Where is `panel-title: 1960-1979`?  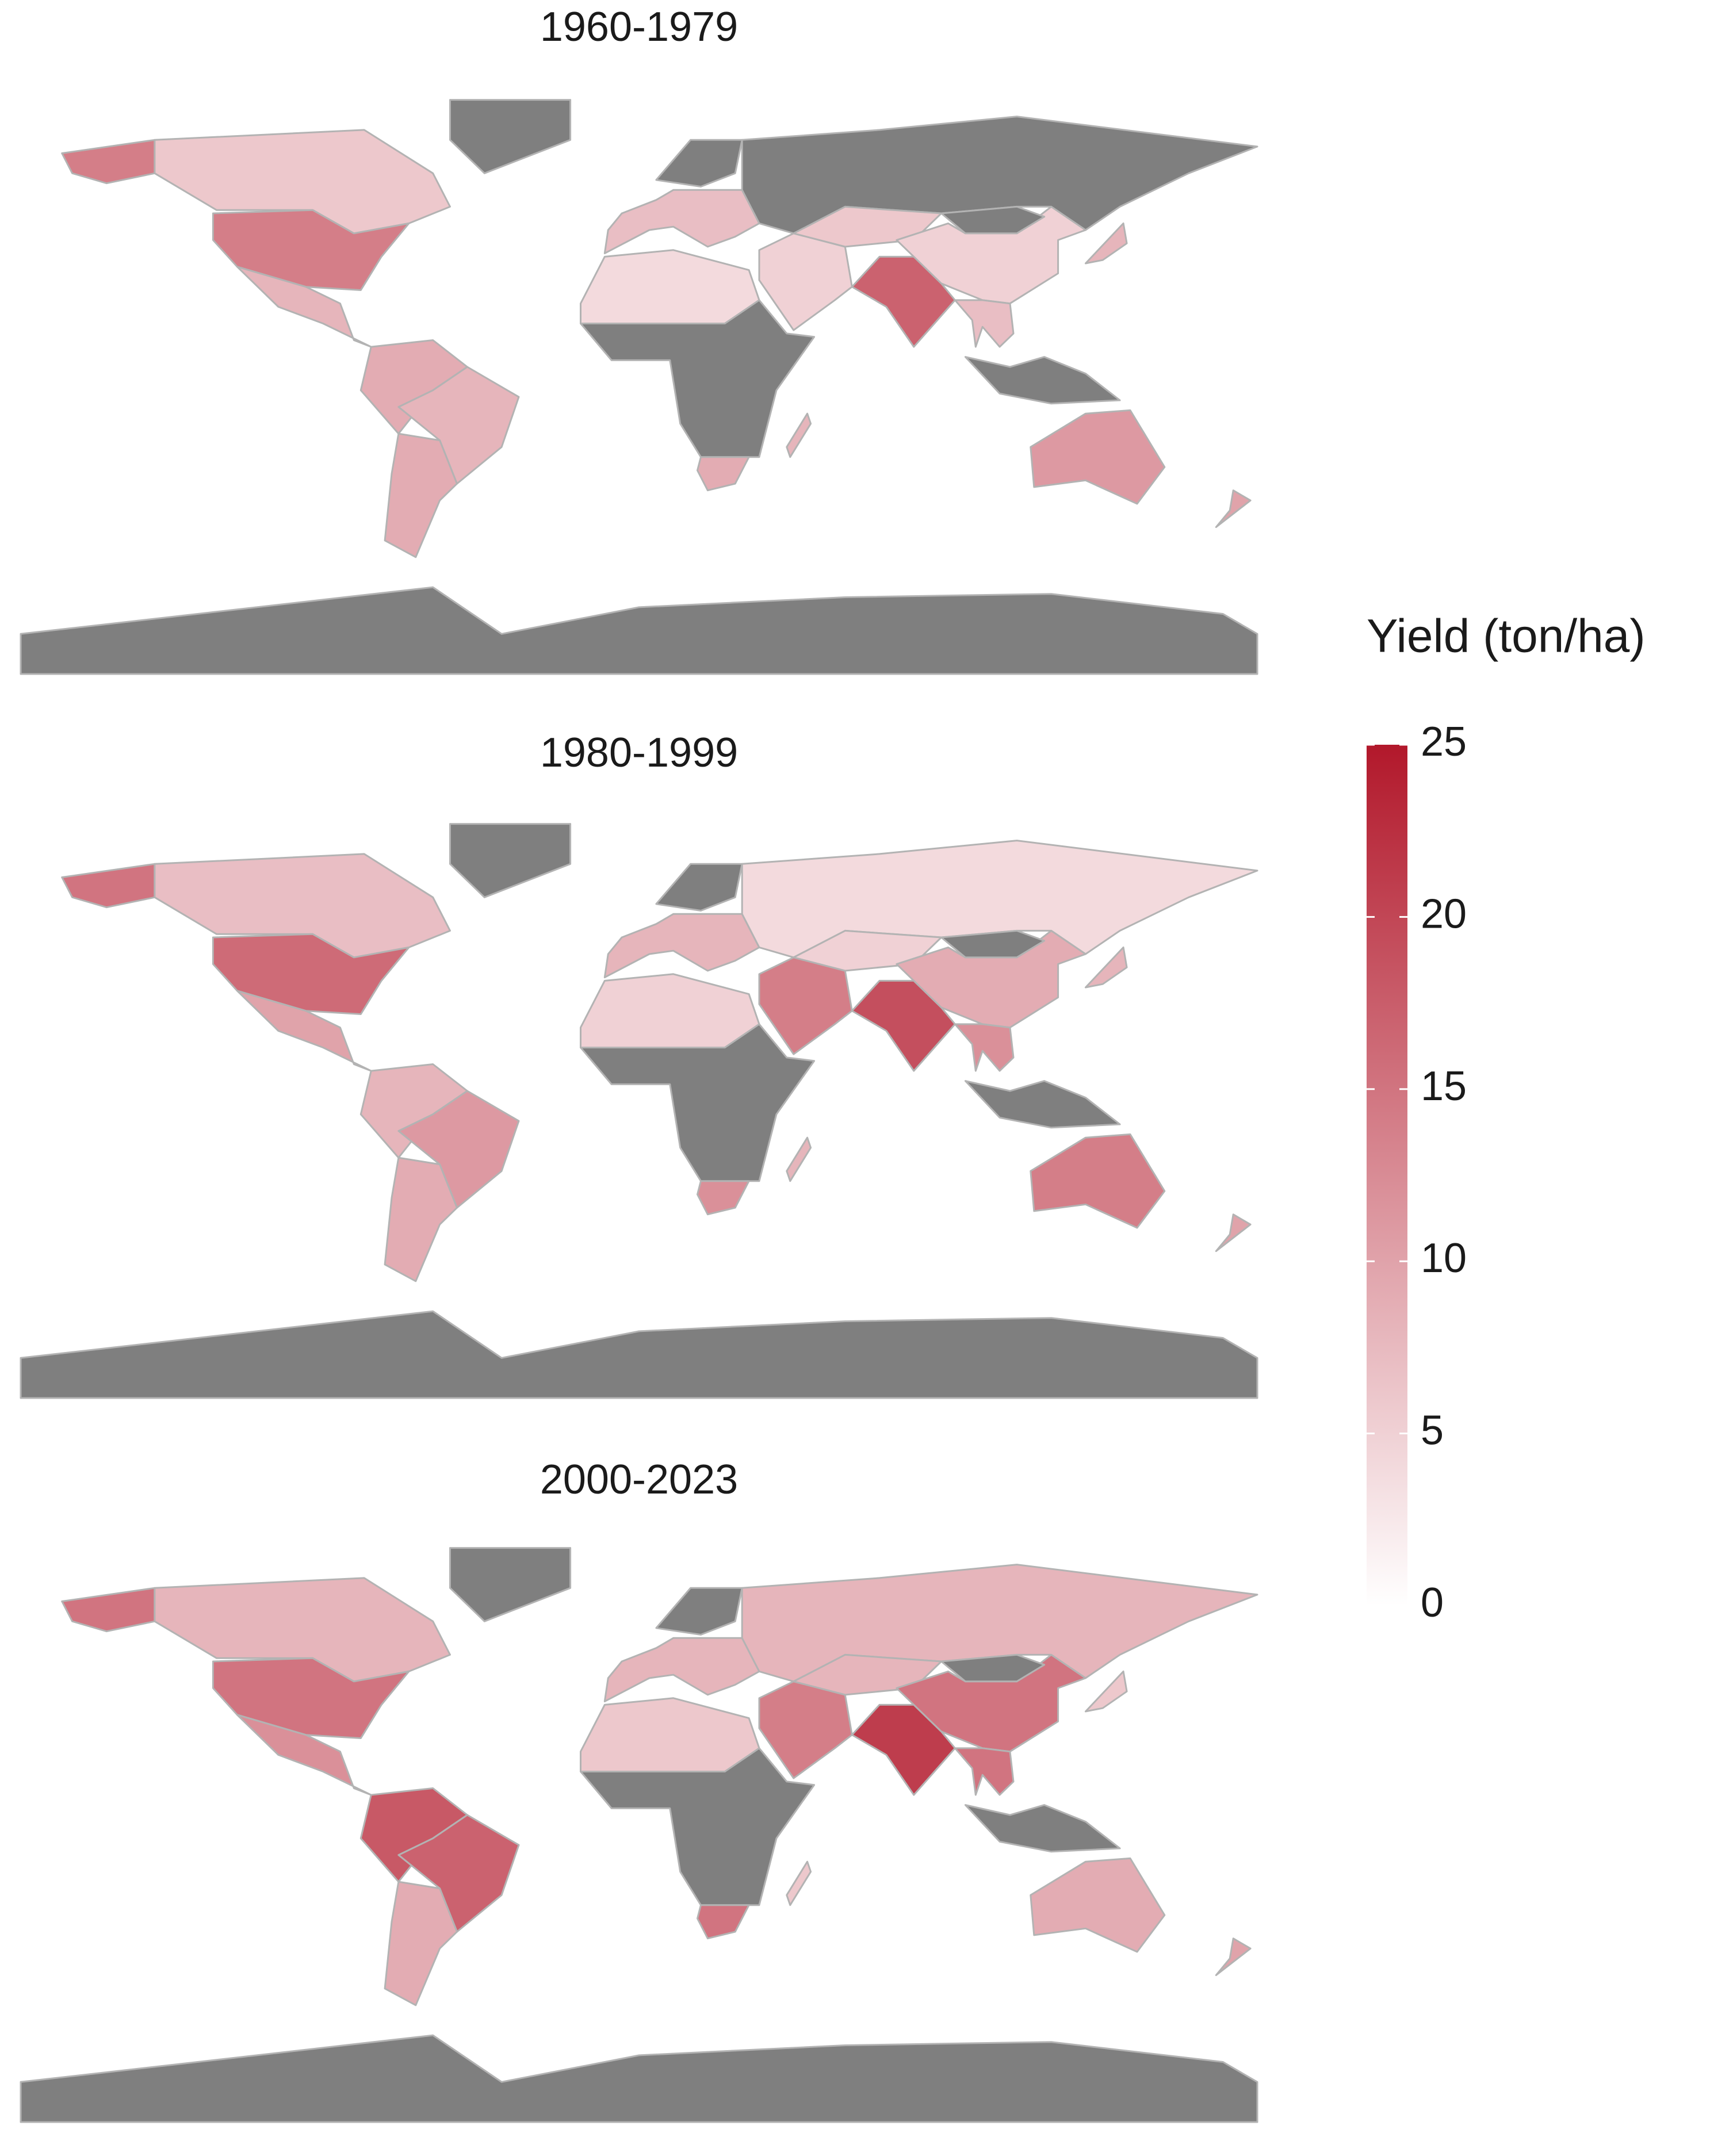 panel-title: 1960-1979 is located at coordinates (639, 27).